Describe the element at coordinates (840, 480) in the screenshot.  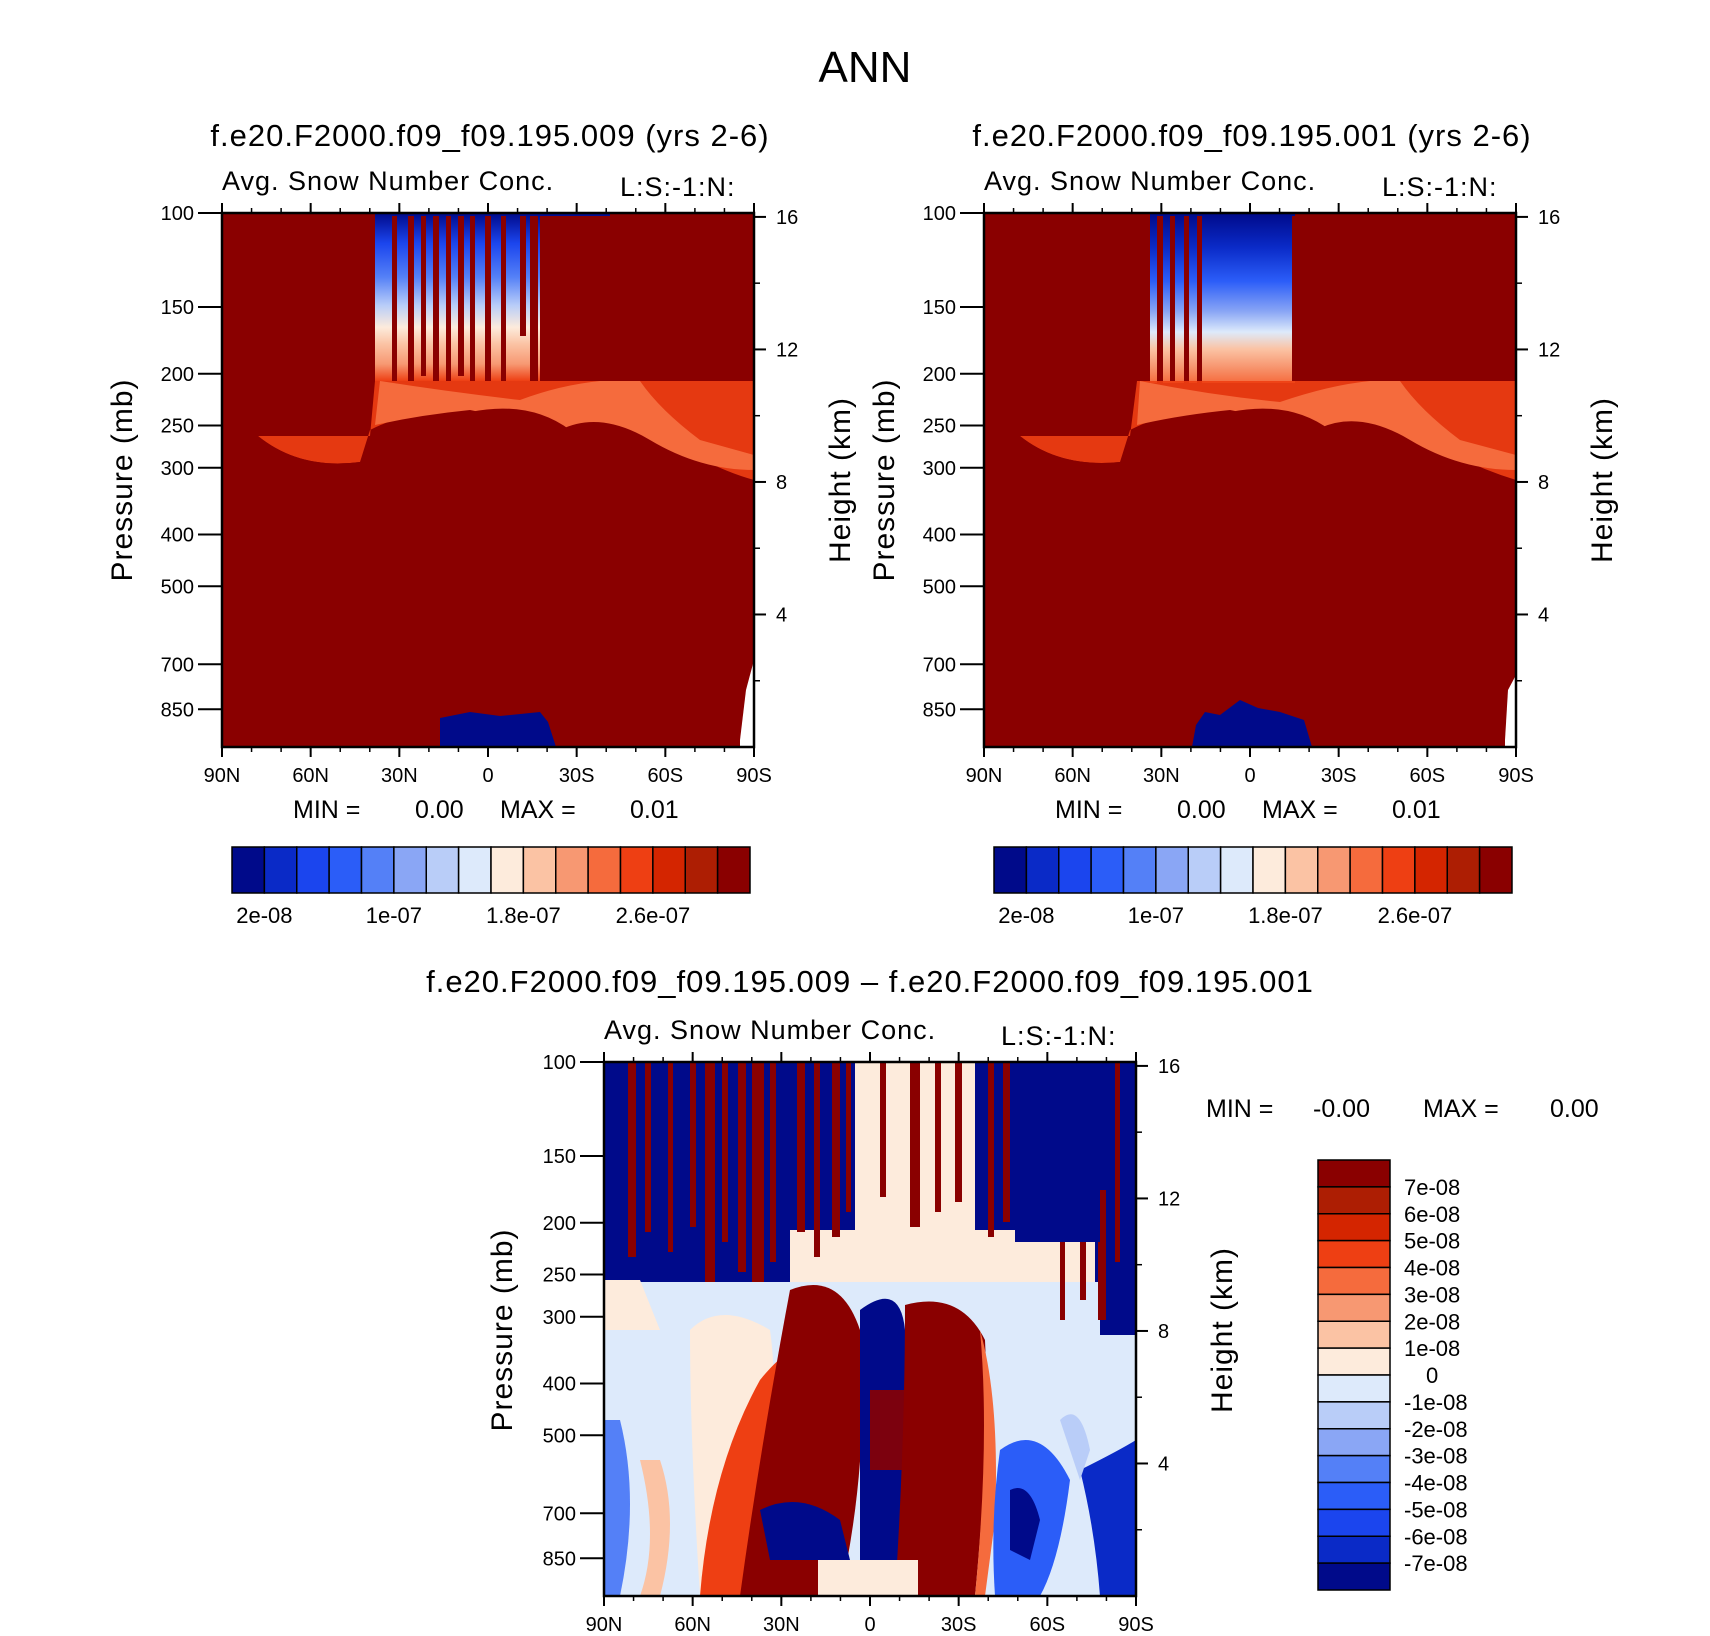
I see `y-axis-right-label: Height (km)` at that location.